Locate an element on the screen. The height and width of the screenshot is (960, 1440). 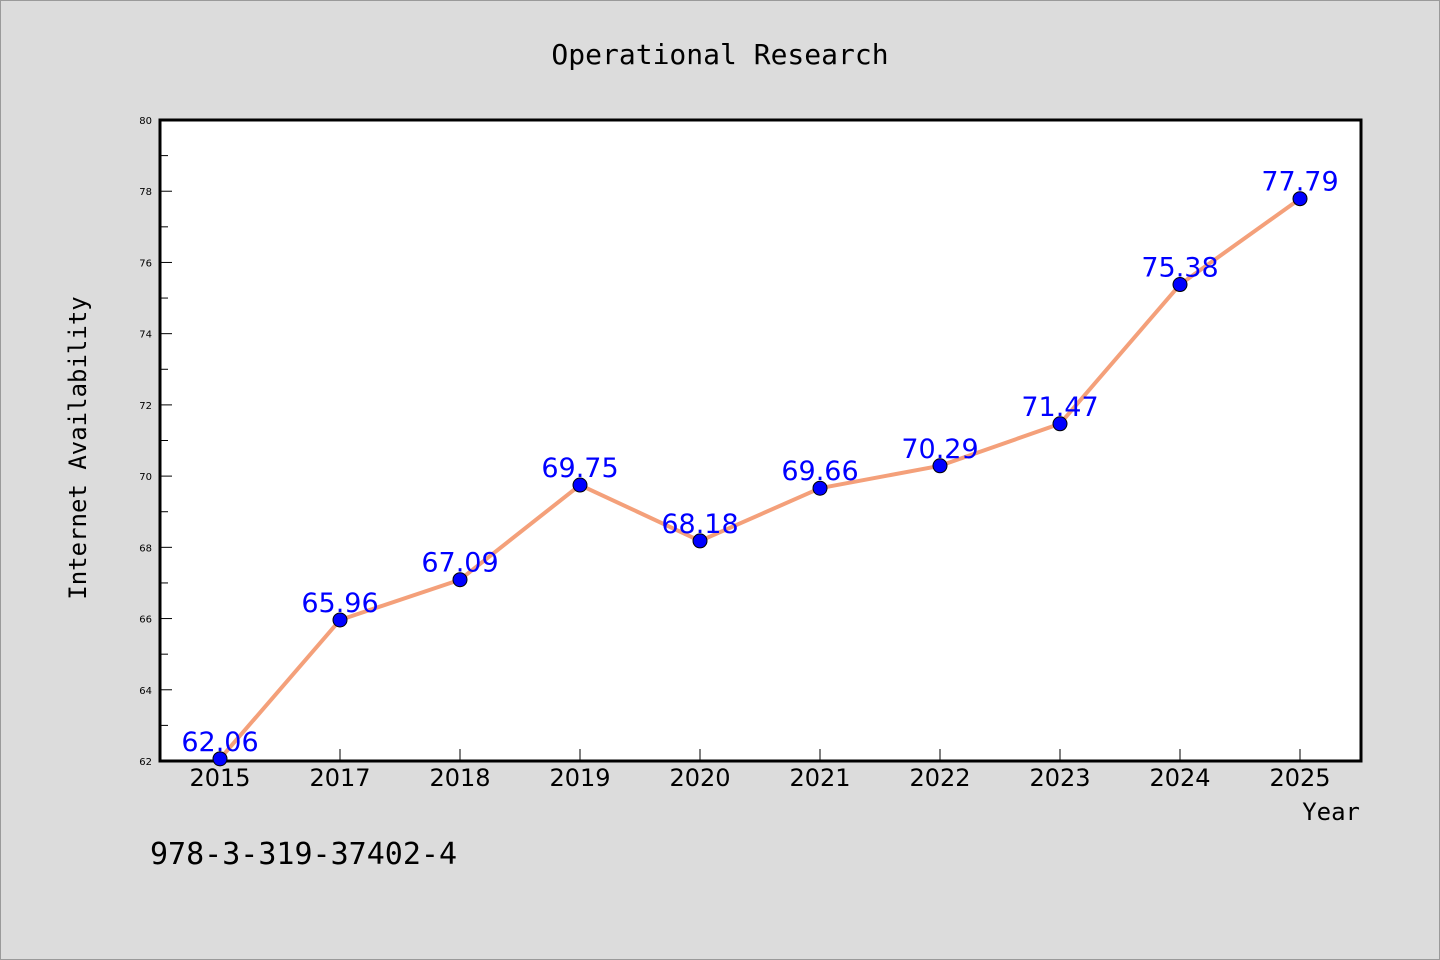
y-tick-label: 66 is located at coordinates (145, 620).